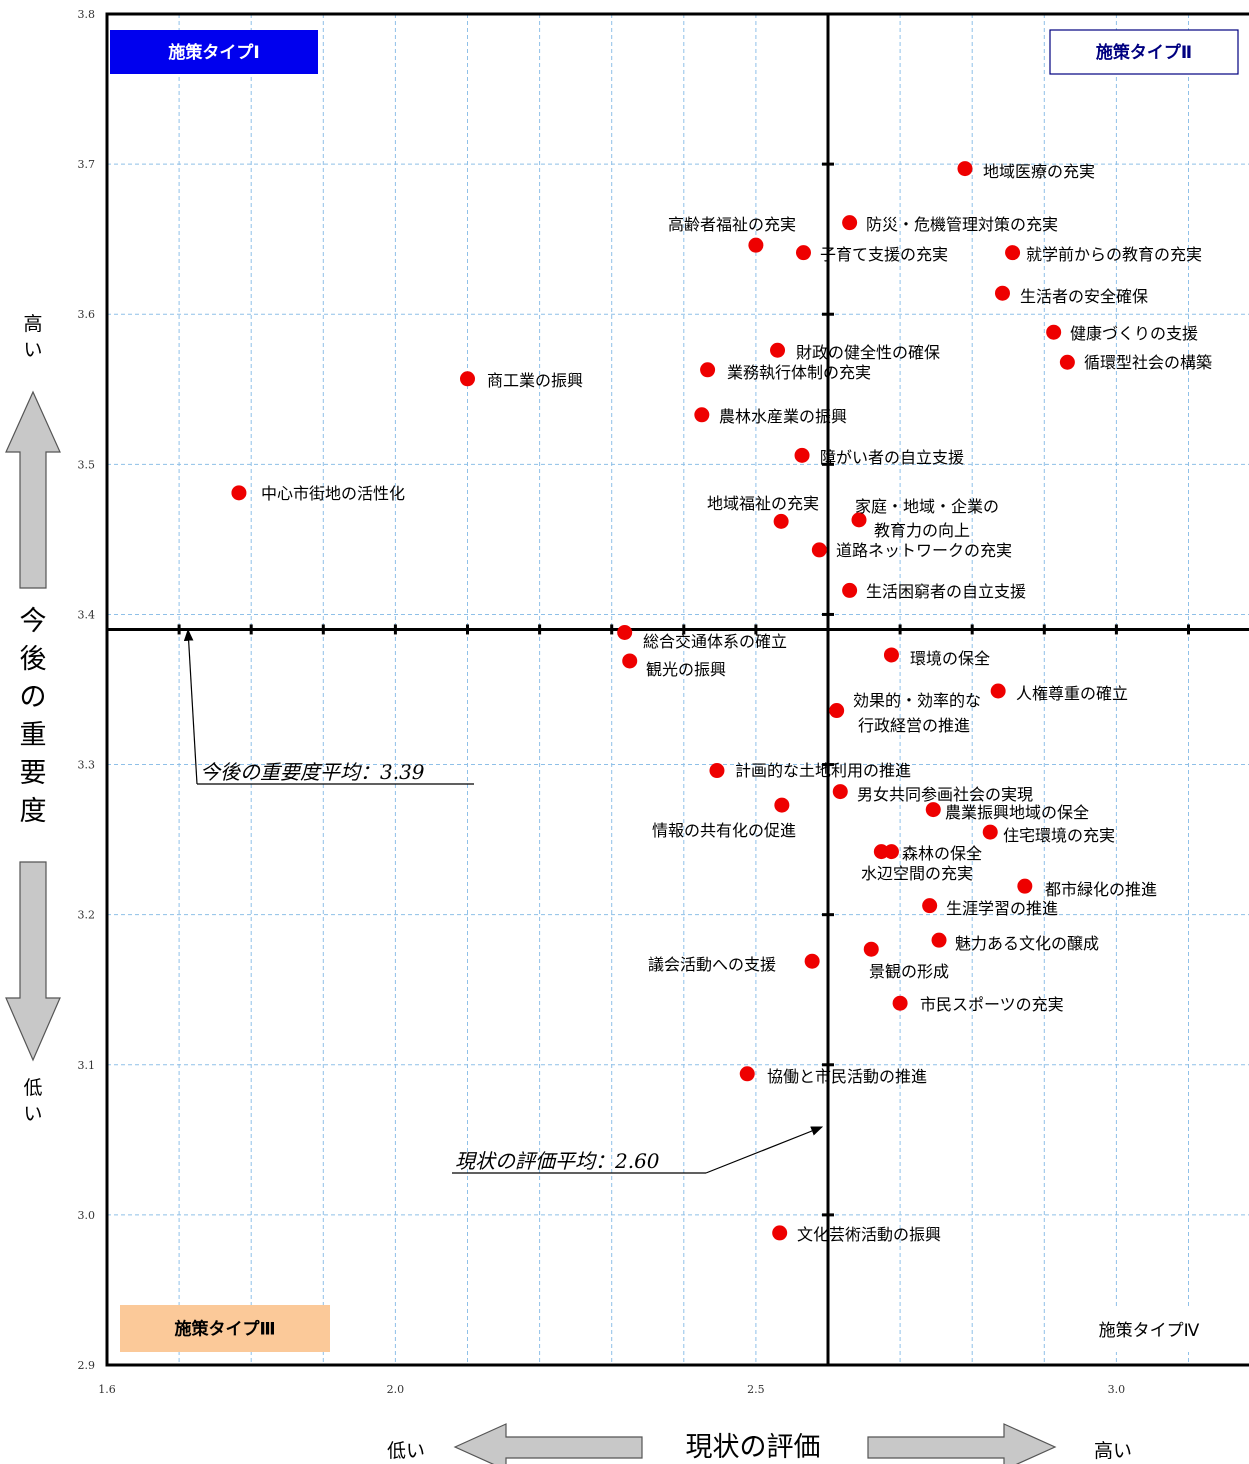 This screenshot has width=1249, height=1464. I want to click on data-point-label: 農業振興地域の保全, so click(1017, 812).